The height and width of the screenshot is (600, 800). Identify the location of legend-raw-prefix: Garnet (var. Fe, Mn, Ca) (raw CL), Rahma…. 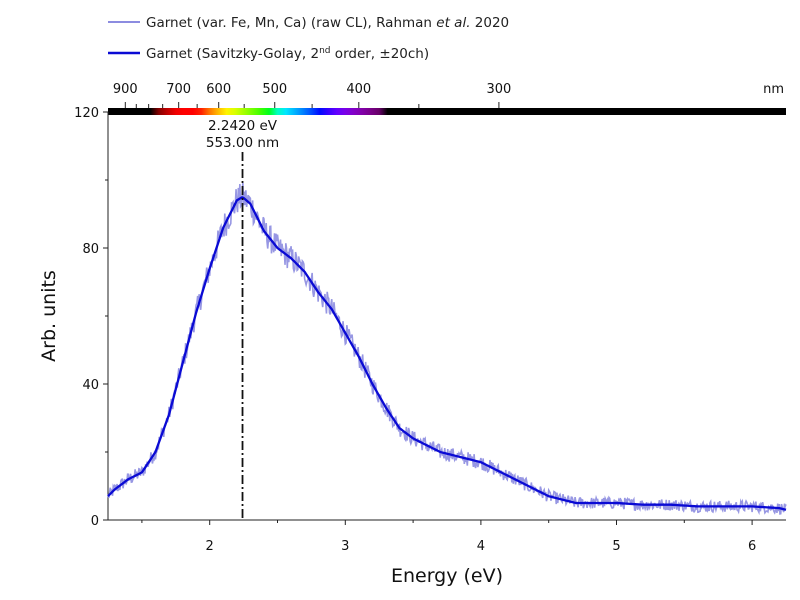
(291, 23).